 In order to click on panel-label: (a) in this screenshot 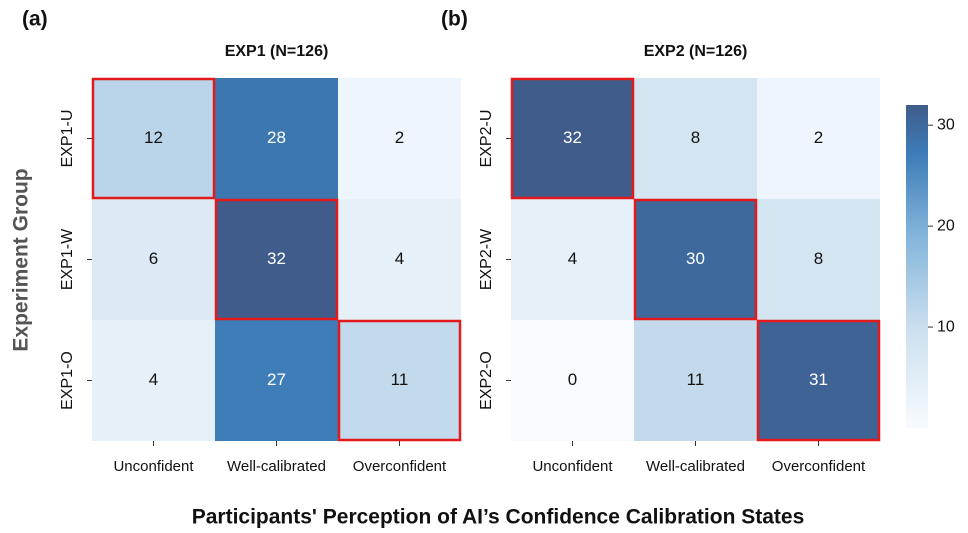, I will do `click(35, 19)`.